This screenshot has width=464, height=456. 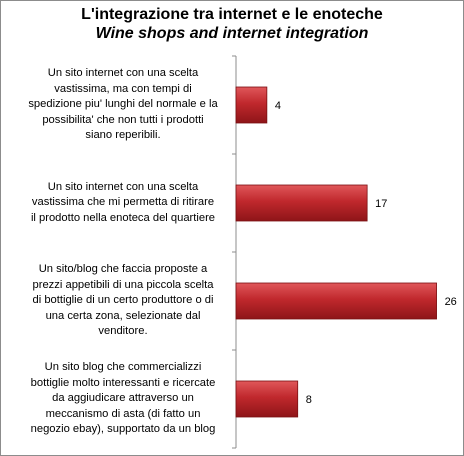 What do you see at coordinates (381, 204) in the screenshot?
I see `data-label-2: 17` at bounding box center [381, 204].